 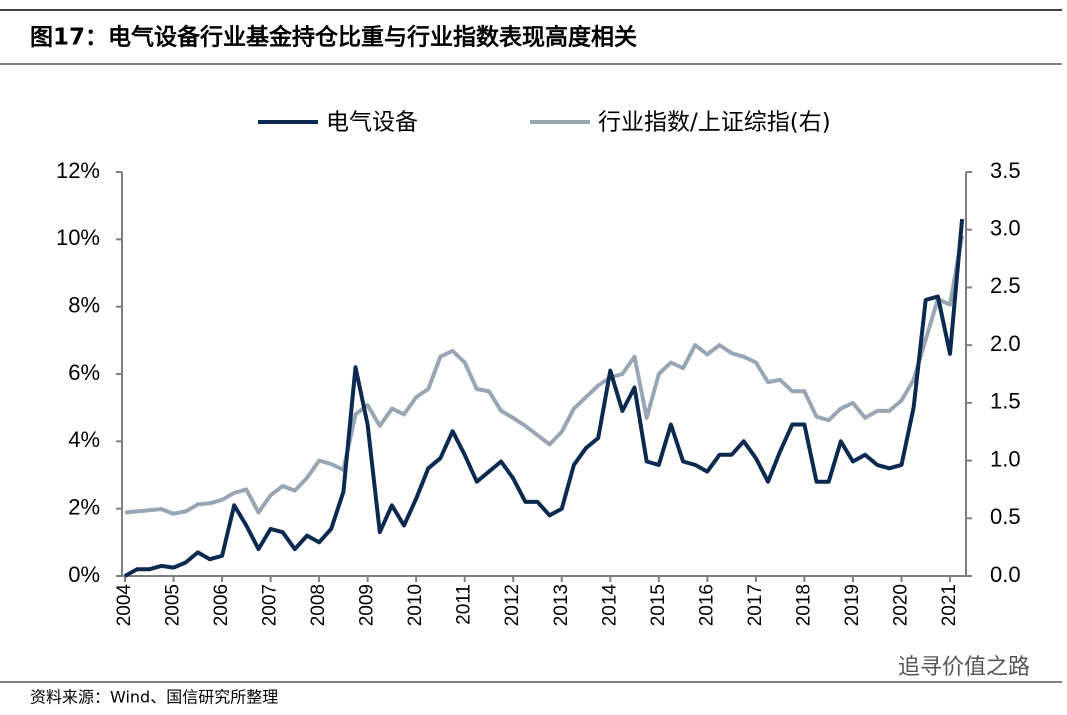 I want to click on x-tick-label: 2005, so click(x=173, y=605).